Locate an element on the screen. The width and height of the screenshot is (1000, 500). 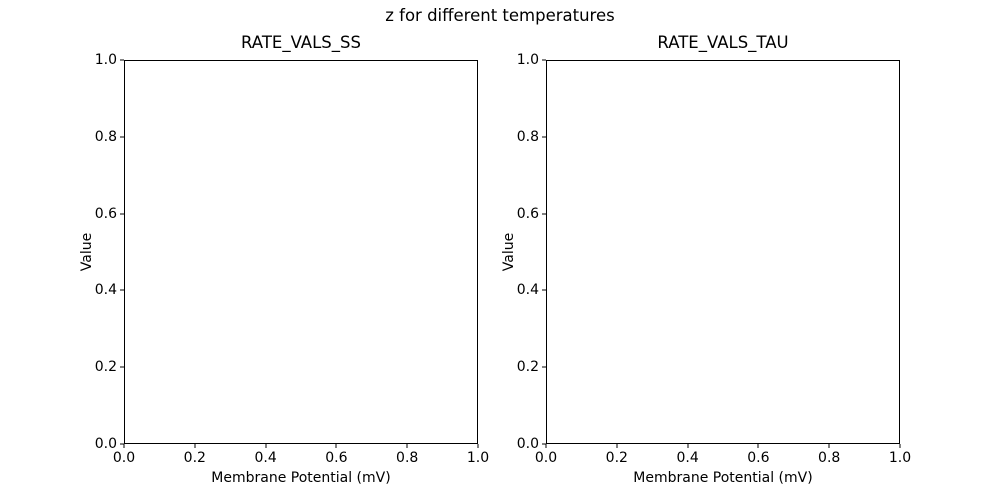
subplot-title: RATE_VALS_SS is located at coordinates (301, 43).